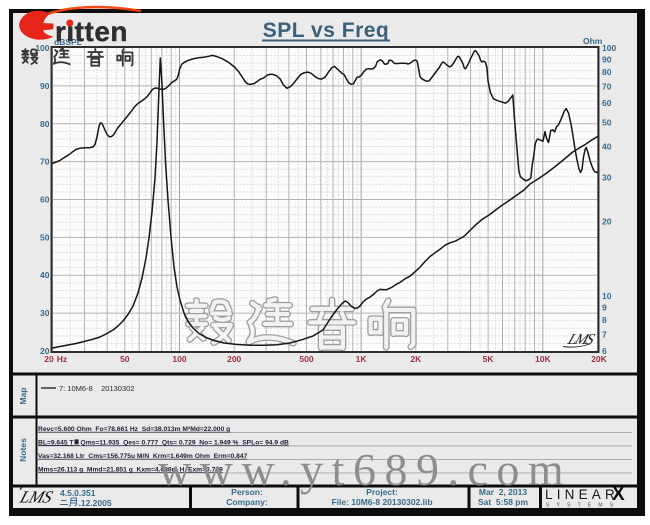  I want to click on svg-text: www.yt689.com, so click(365, 469).